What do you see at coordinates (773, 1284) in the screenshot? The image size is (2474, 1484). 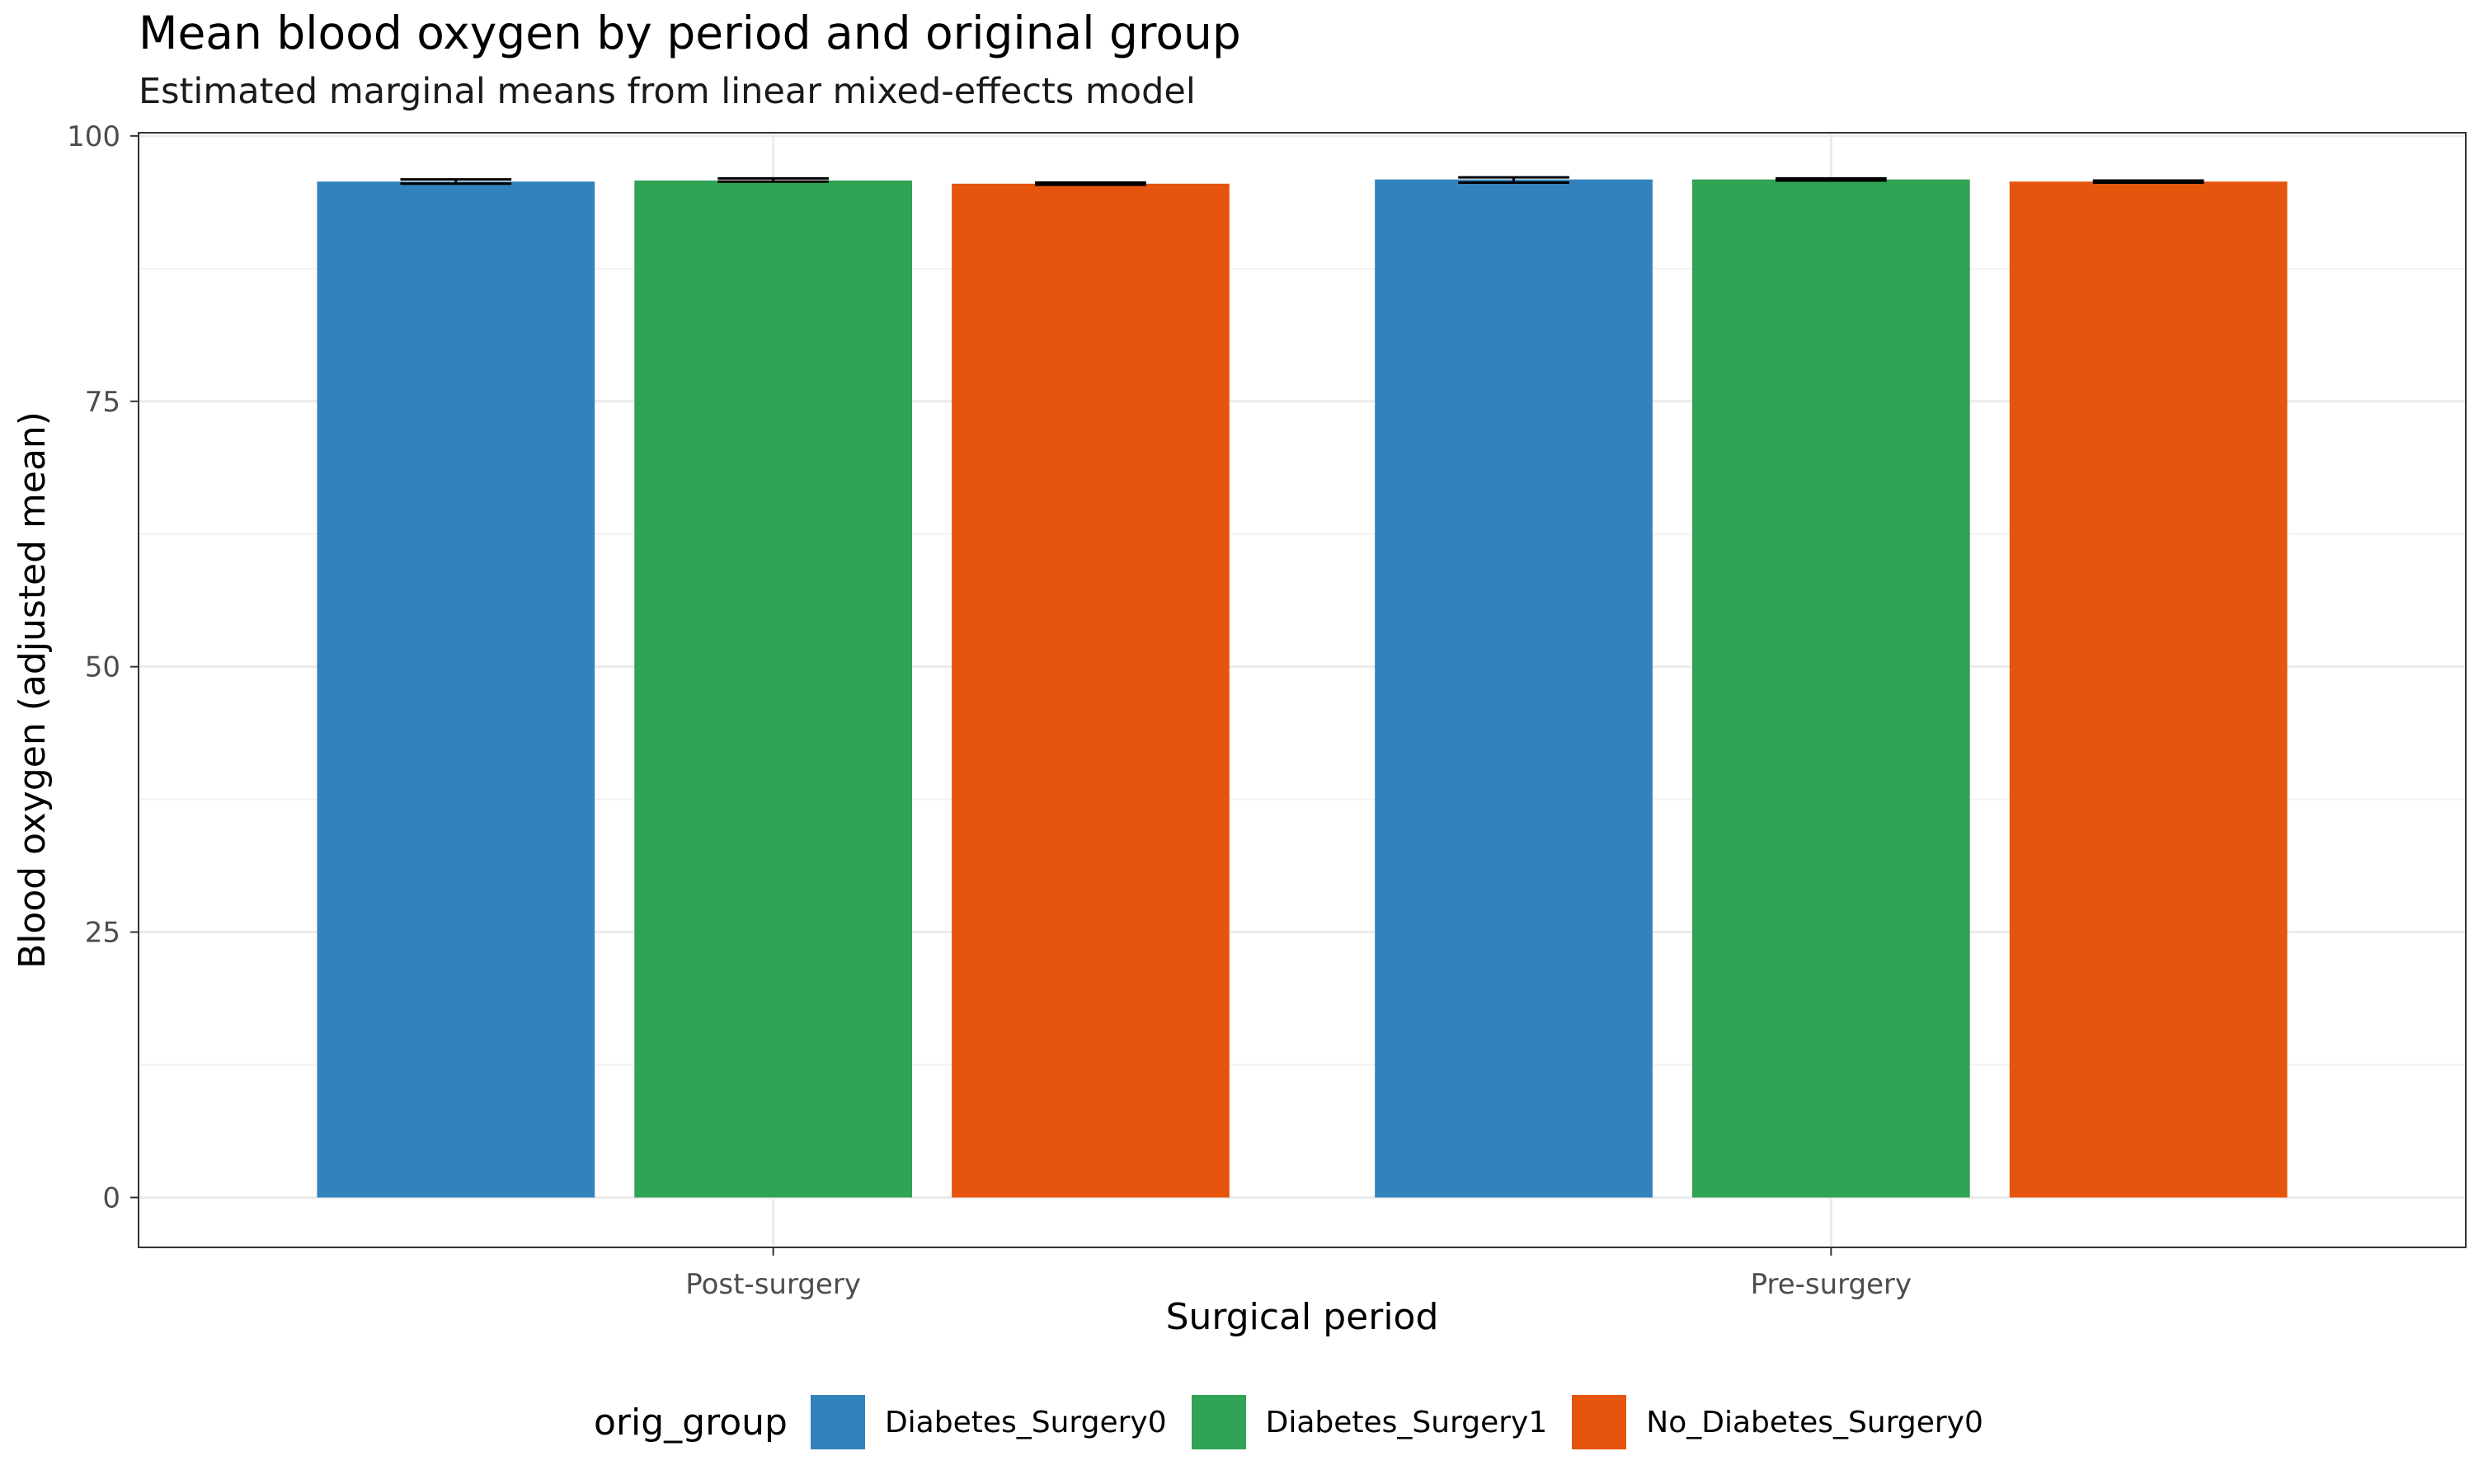 I see `x-tick-label: Post-surgery` at bounding box center [773, 1284].